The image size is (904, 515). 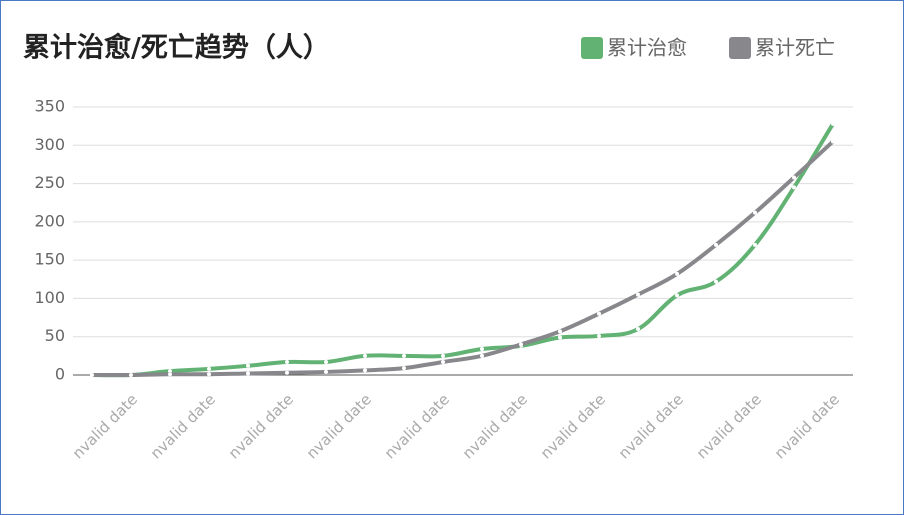 I want to click on y-tick-label: 150, so click(x=49, y=259).